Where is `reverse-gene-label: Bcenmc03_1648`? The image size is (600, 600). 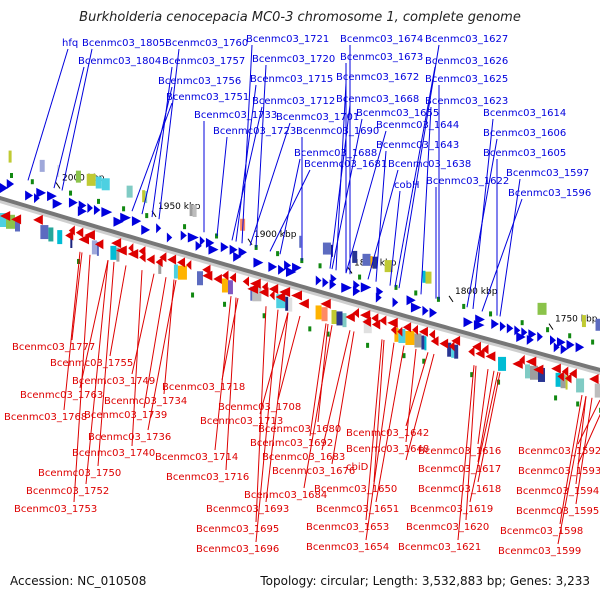
reverse-gene-label: Bcenmc03_1648 is located at coordinates (387, 449).